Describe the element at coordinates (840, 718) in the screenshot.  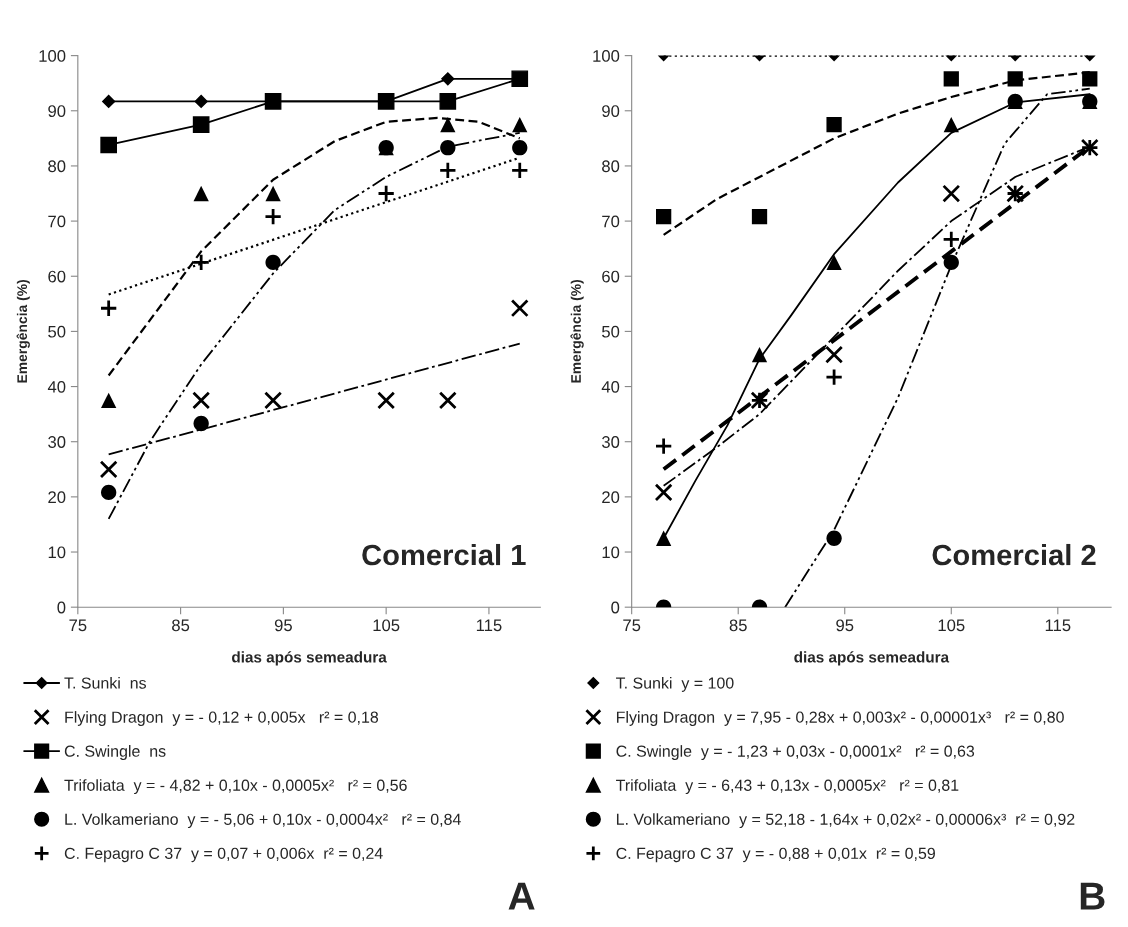
I see `legend-label: Flying Dragon y = 7,95 - 0,28x + 0,003x² - 0,00001x³ r² = 0,80` at that location.